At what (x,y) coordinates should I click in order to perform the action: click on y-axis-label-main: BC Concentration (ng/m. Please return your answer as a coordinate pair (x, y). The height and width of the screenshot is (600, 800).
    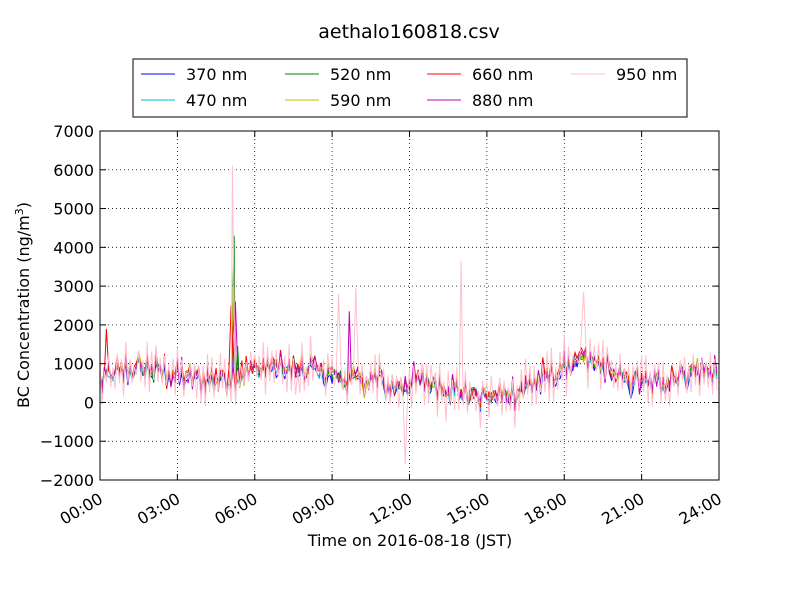
    Looking at the image, I should click on (23, 311).